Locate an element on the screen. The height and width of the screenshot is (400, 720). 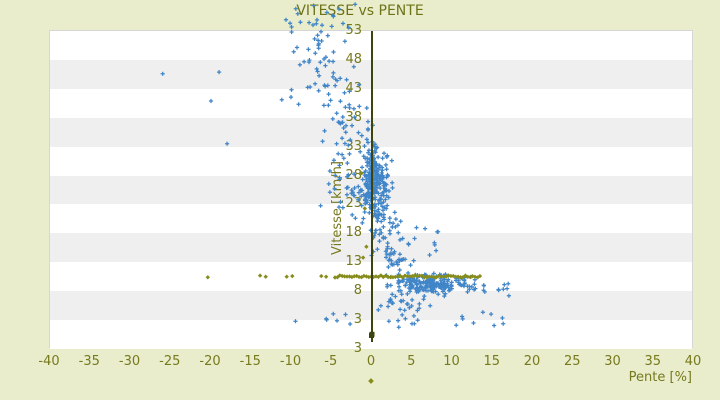
y-tick-label: 18 is located at coordinates (353, 233).